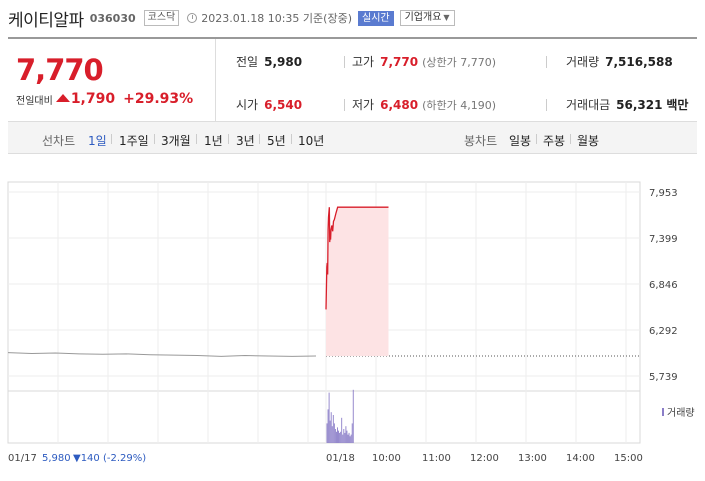 This screenshot has width=705, height=481. Describe the element at coordinates (580, 458) in the screenshot. I see `x-tick-label: 14:00` at that location.